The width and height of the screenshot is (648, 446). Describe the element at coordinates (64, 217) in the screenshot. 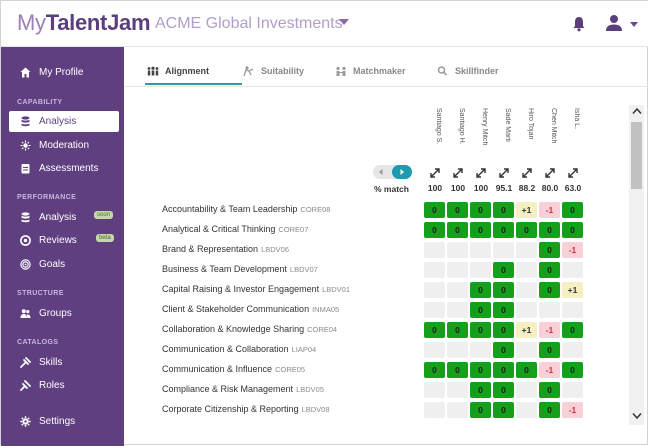

I see `sidebar-item-performance-analysis: Analysis soon` at that location.